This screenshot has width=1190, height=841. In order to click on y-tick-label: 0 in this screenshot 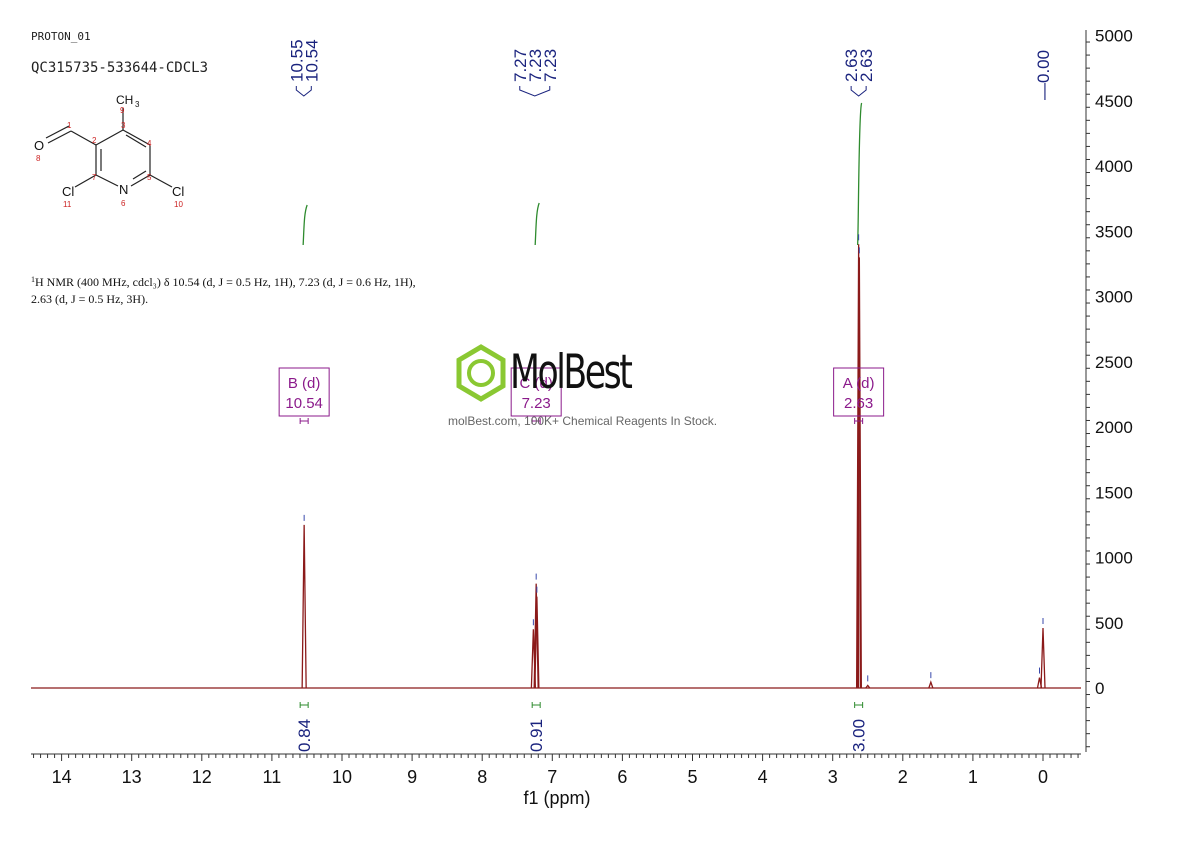, I will do `click(1099, 688)`.